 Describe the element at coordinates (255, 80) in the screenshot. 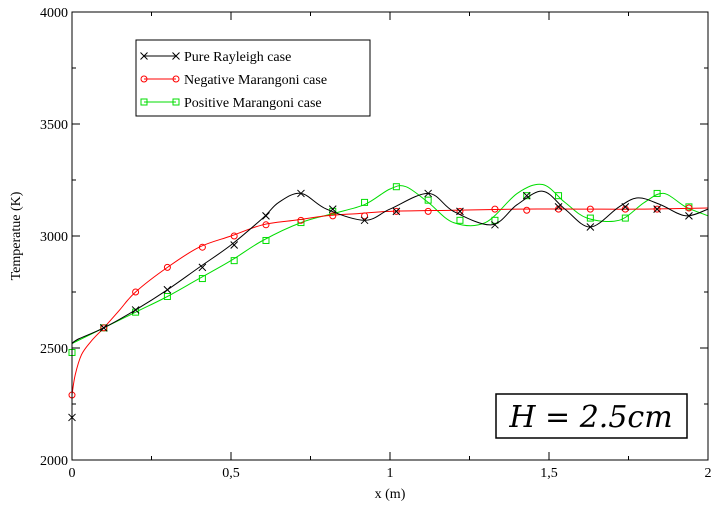

I see `legend-label: Negative Marangoni case` at that location.